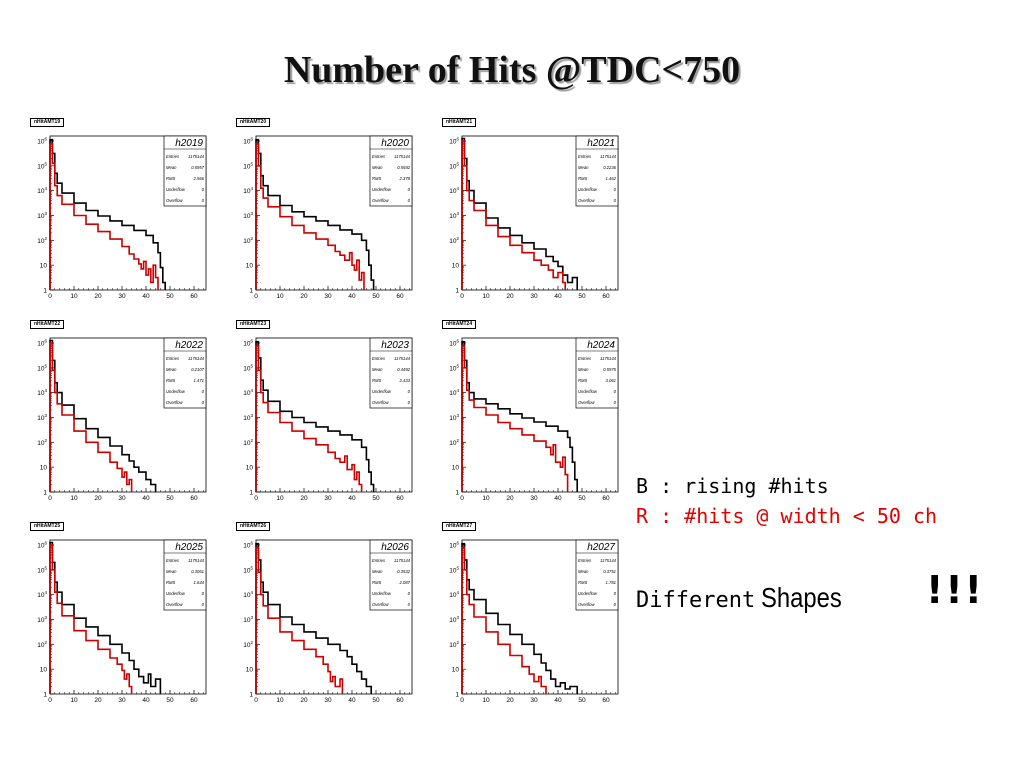  Describe the element at coordinates (459, 526) in the screenshot. I see `histogram-tag: nHitAMT27` at that location.